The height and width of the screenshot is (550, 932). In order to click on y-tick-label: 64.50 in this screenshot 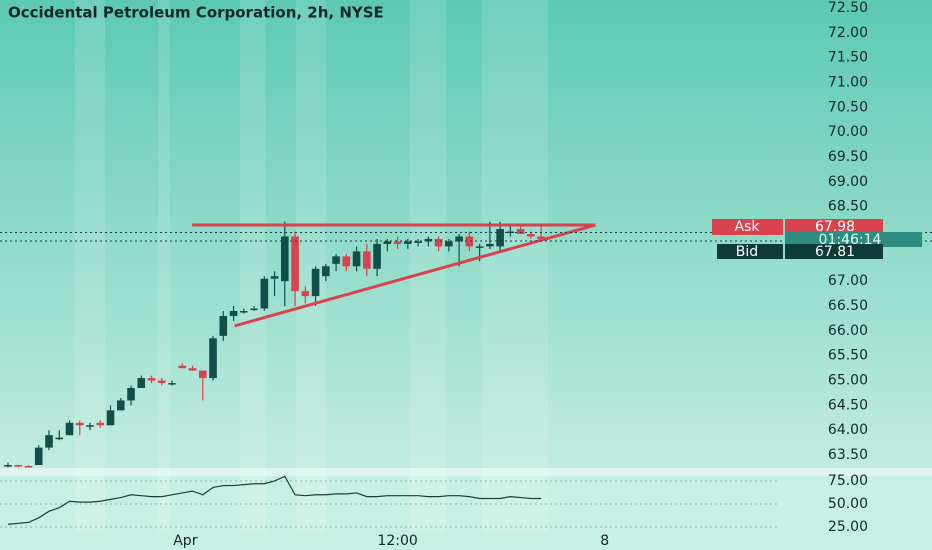, I will do `click(848, 405)`.